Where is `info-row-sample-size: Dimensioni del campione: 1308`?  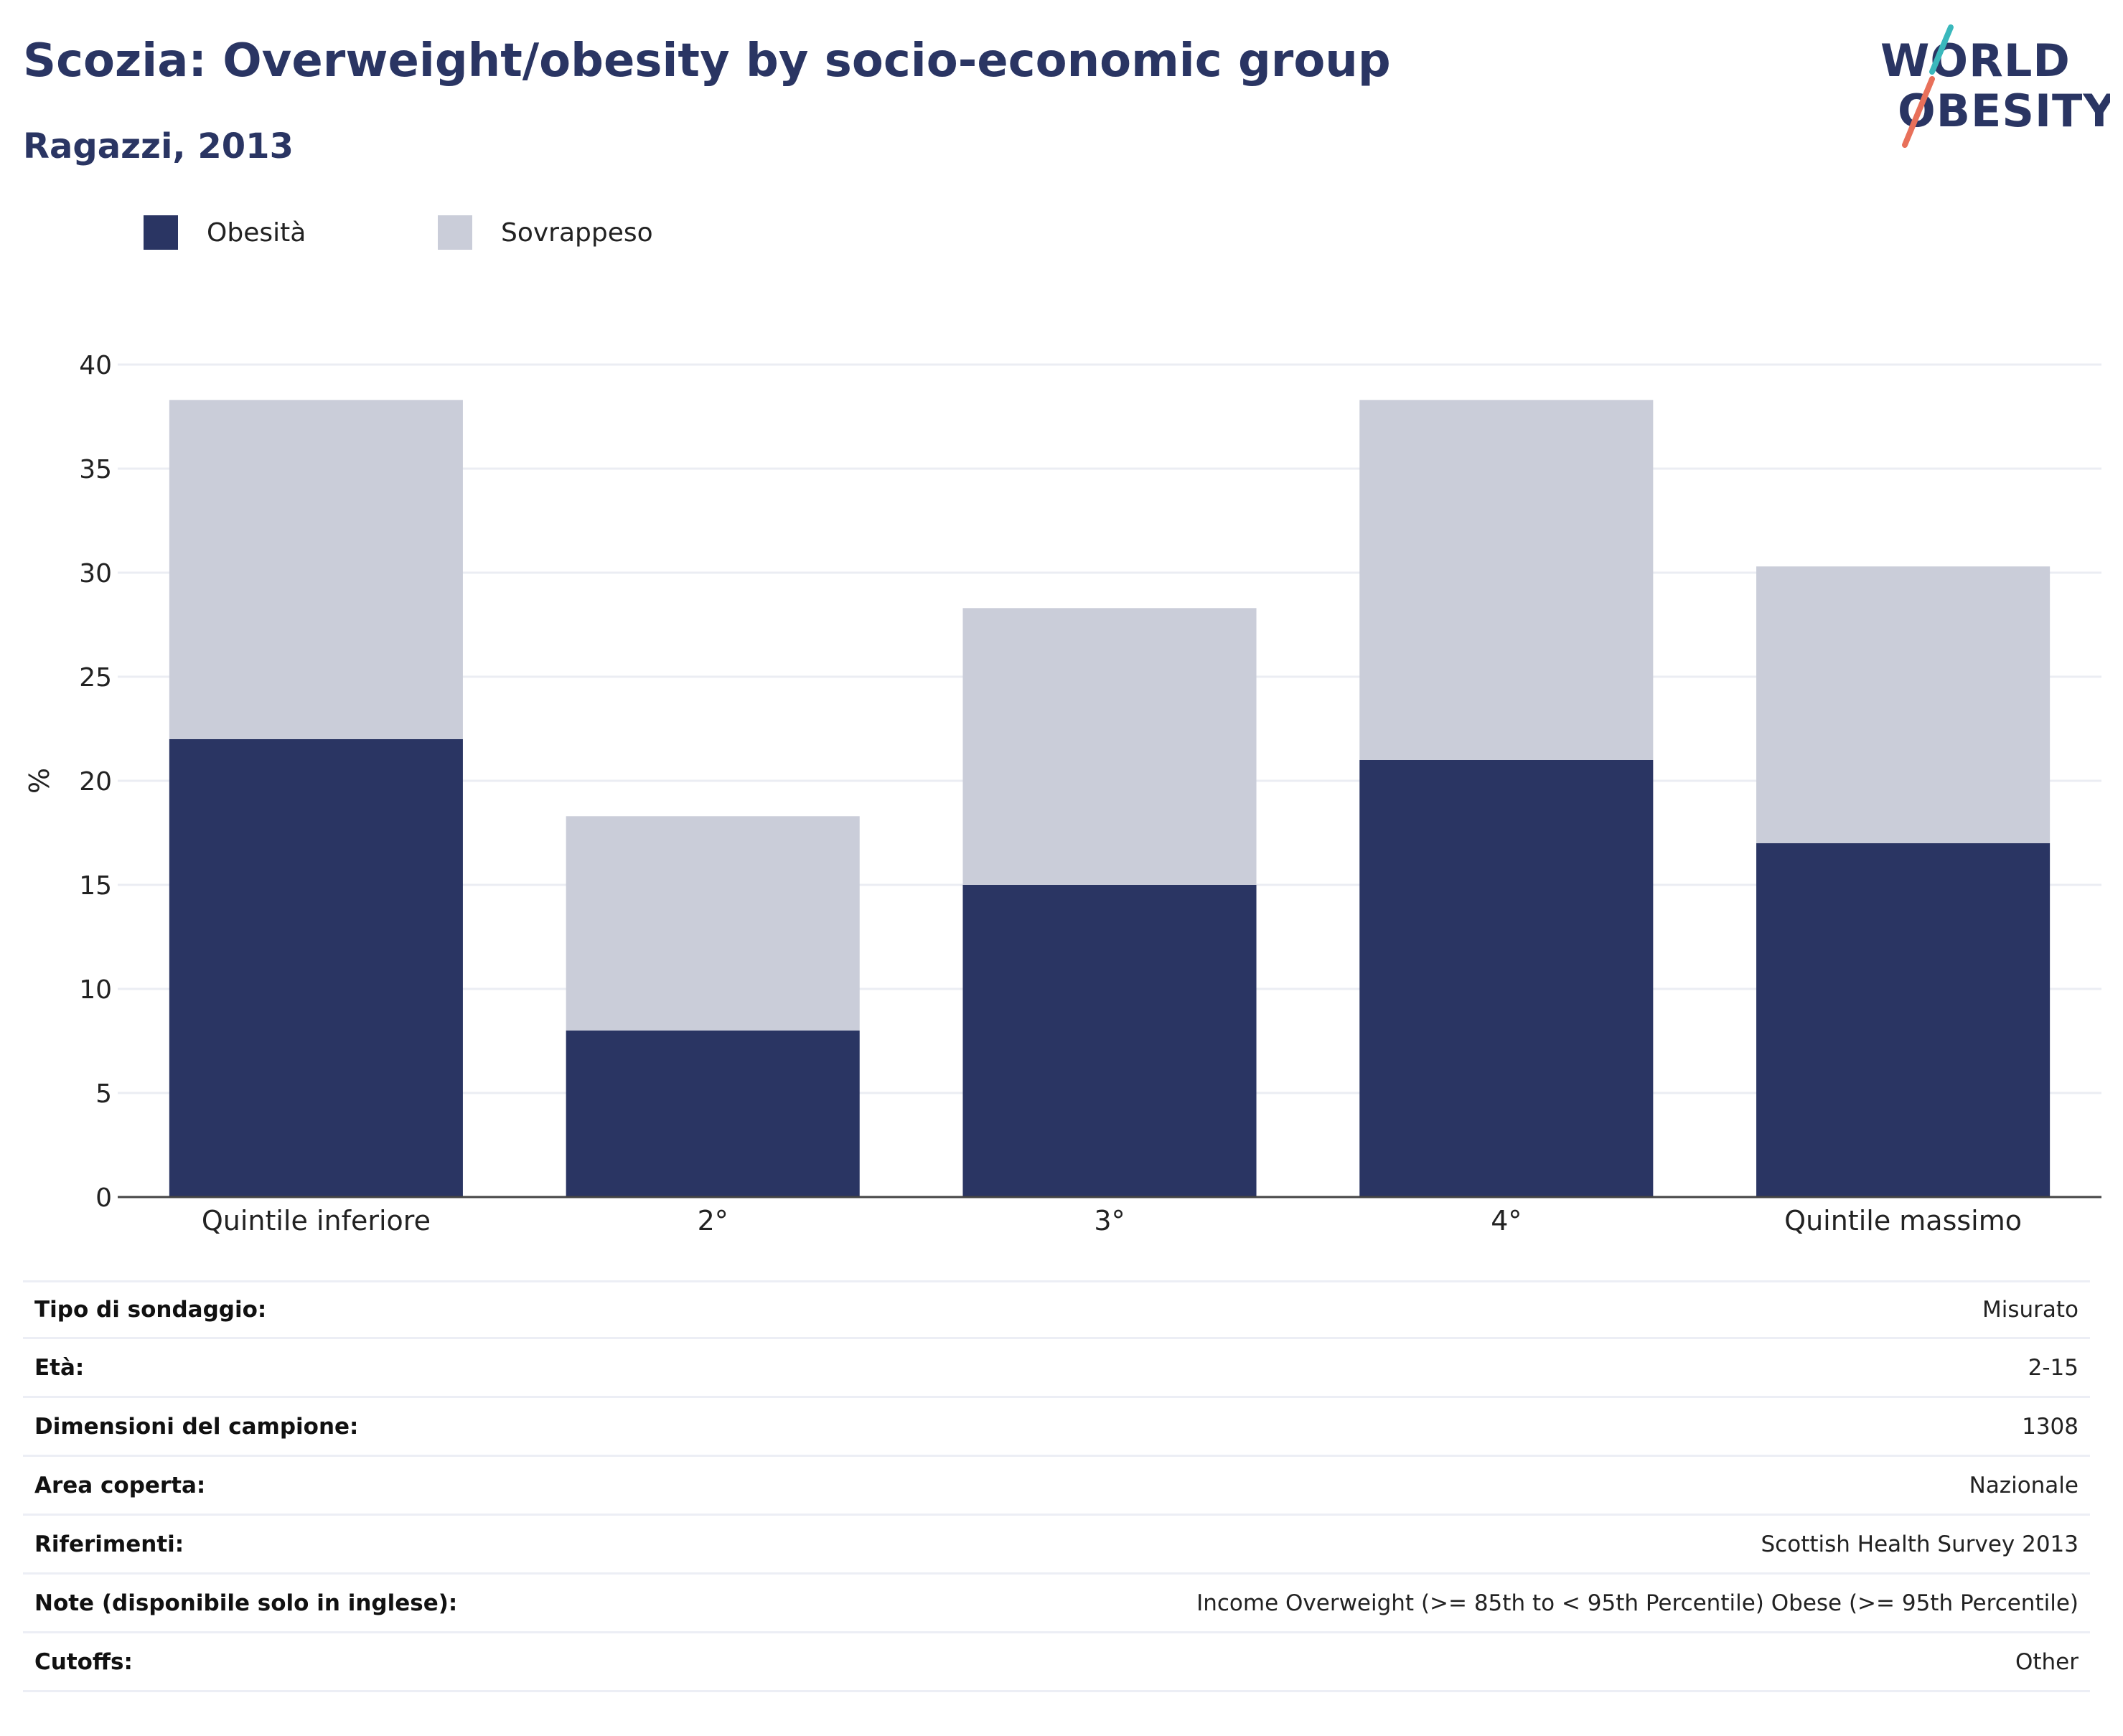 info-row-sample-size: Dimensioni del campione: 1308 is located at coordinates (1056, 1427).